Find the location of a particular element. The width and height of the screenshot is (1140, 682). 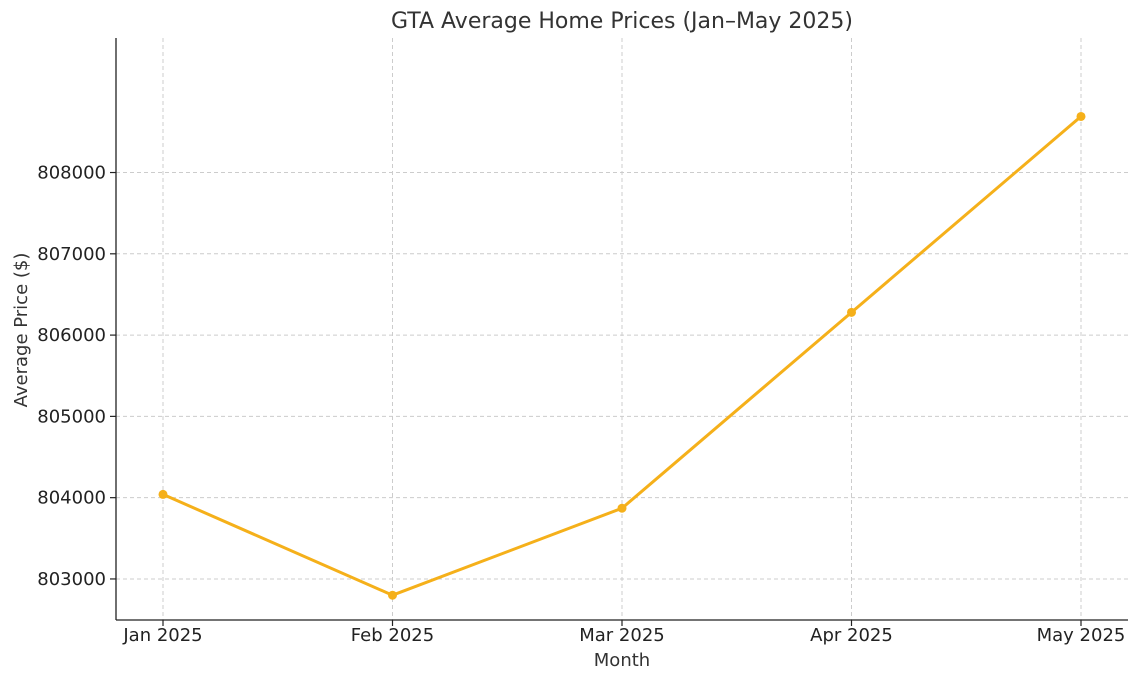

y-tick-label: 807000 is located at coordinates (71, 254).